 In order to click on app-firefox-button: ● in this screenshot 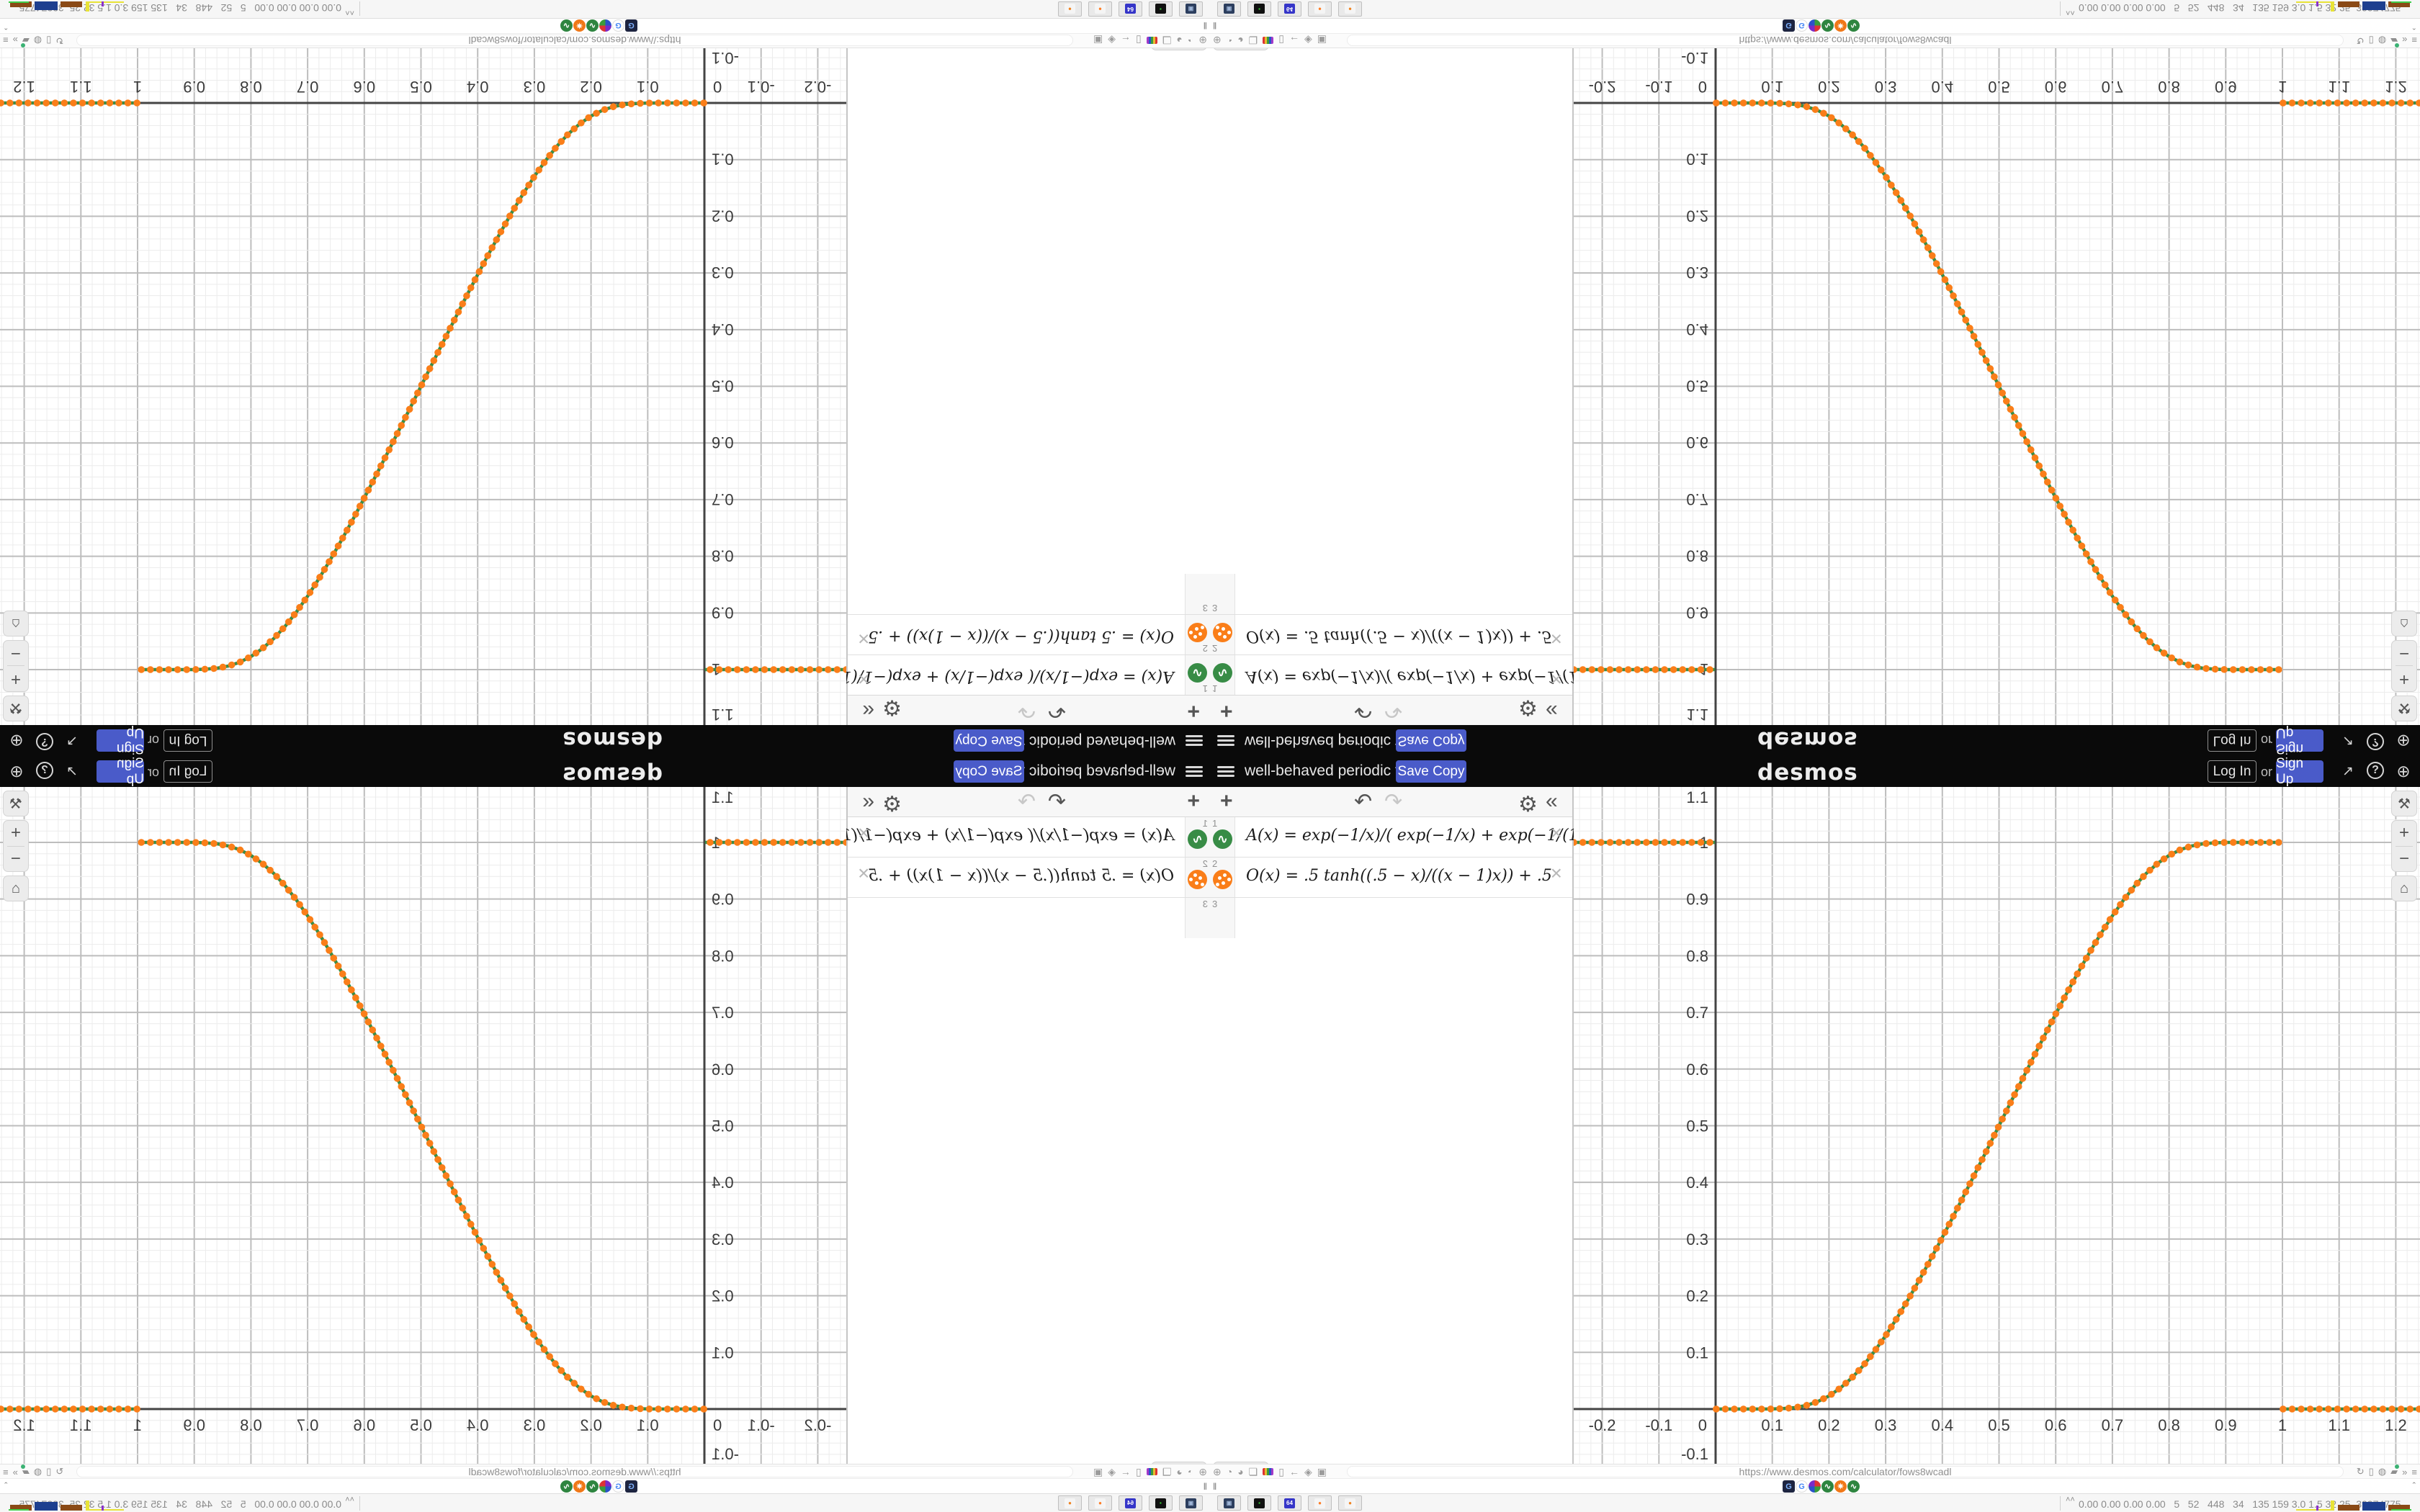, I will do `click(1100, 9)`.